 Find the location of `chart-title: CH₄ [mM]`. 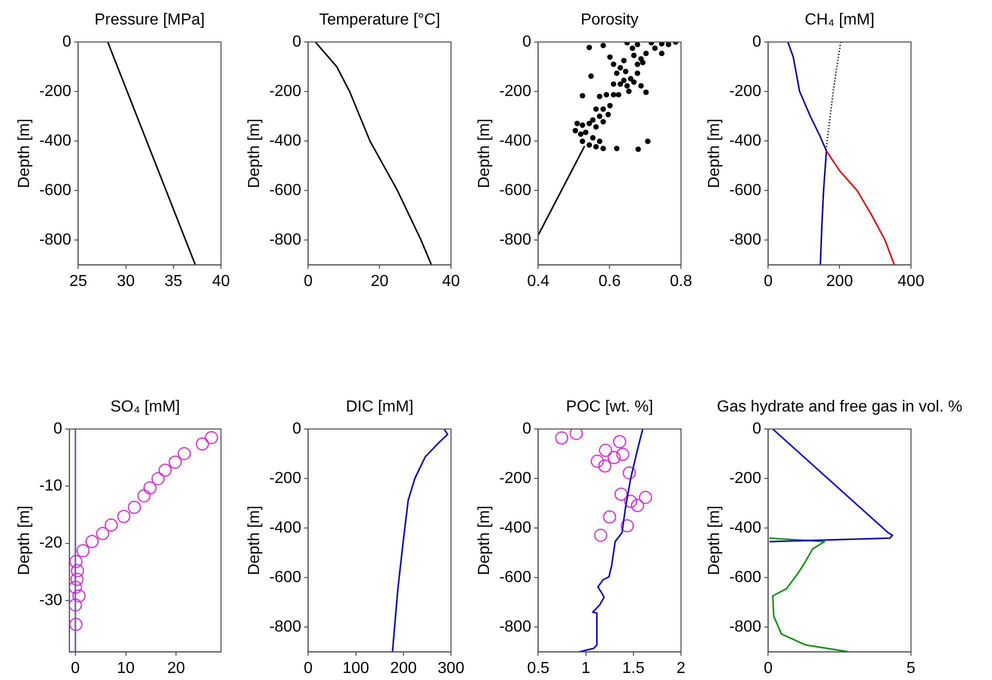

chart-title: CH₄ [mM] is located at coordinates (839, 19).